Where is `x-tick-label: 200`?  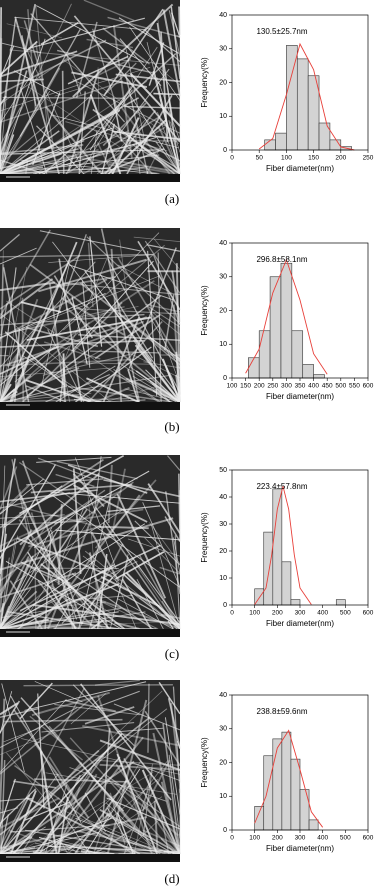 x-tick-label: 200 is located at coordinates (259, 386).